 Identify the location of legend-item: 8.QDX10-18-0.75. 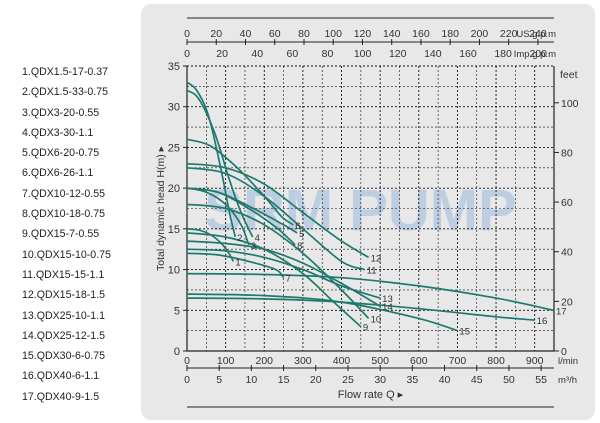
(64, 214).